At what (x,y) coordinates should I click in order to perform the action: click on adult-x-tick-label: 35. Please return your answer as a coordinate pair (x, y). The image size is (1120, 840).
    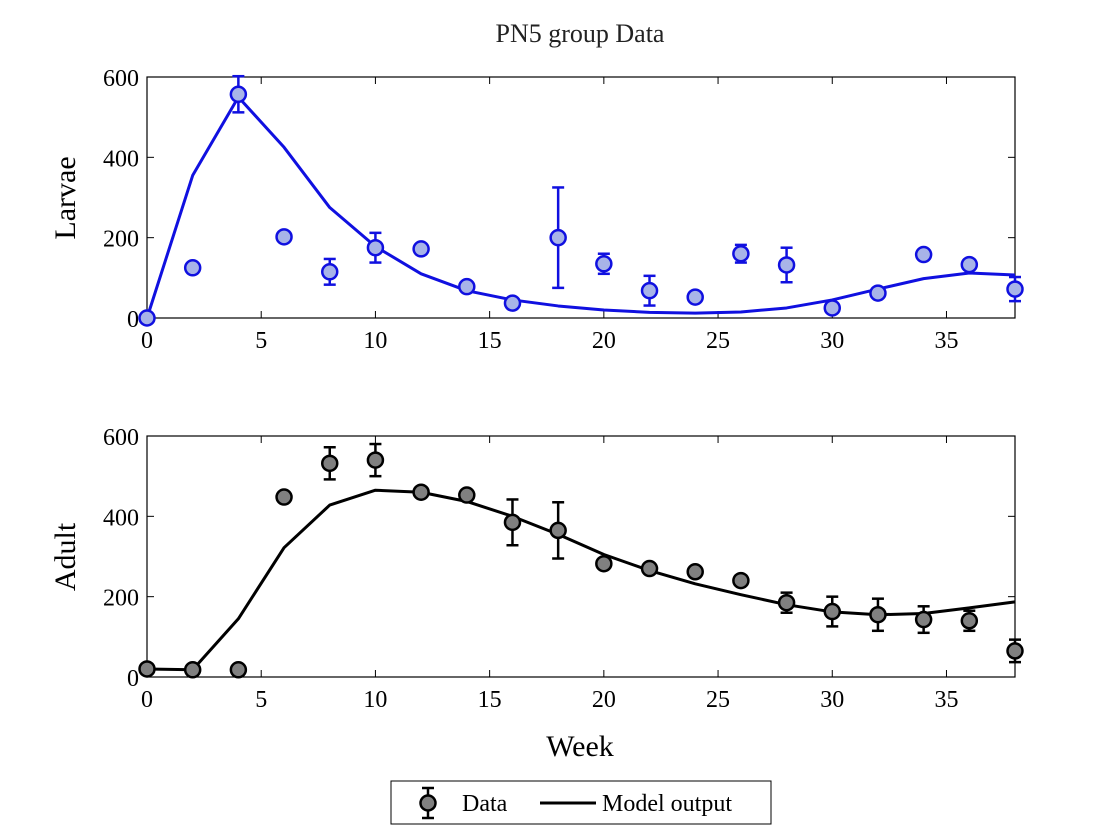
    Looking at the image, I should click on (946, 700).